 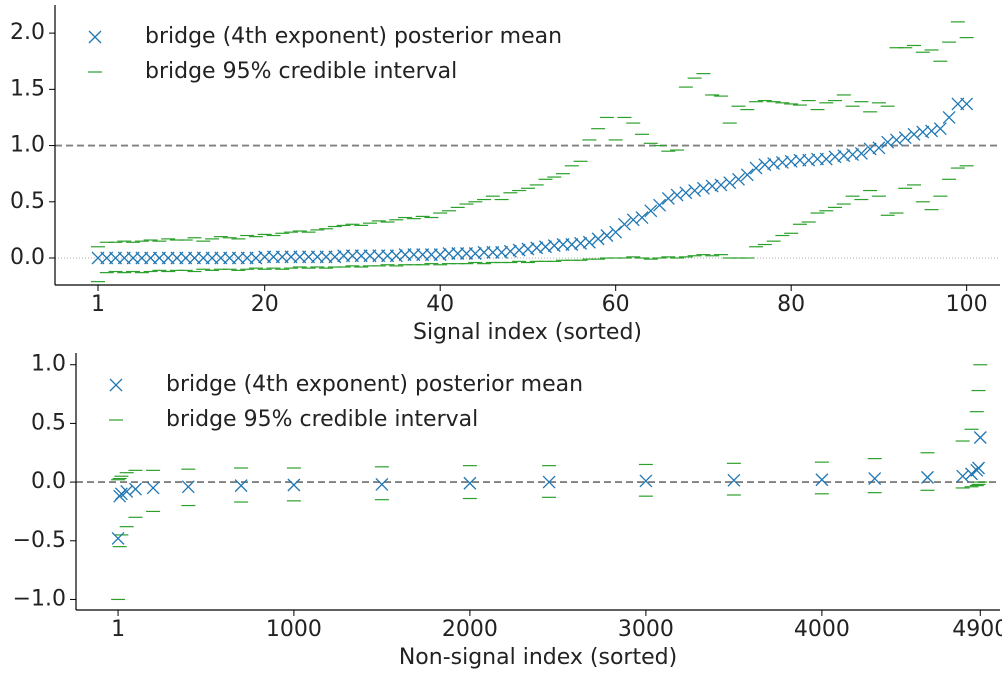 I want to click on x-tick-label: 2000, so click(x=470, y=629).